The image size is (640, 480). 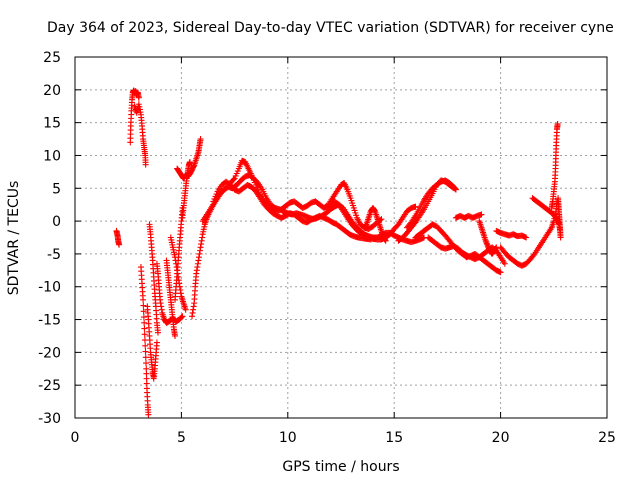 I want to click on y-tick-label: 25, so click(x=52, y=58).